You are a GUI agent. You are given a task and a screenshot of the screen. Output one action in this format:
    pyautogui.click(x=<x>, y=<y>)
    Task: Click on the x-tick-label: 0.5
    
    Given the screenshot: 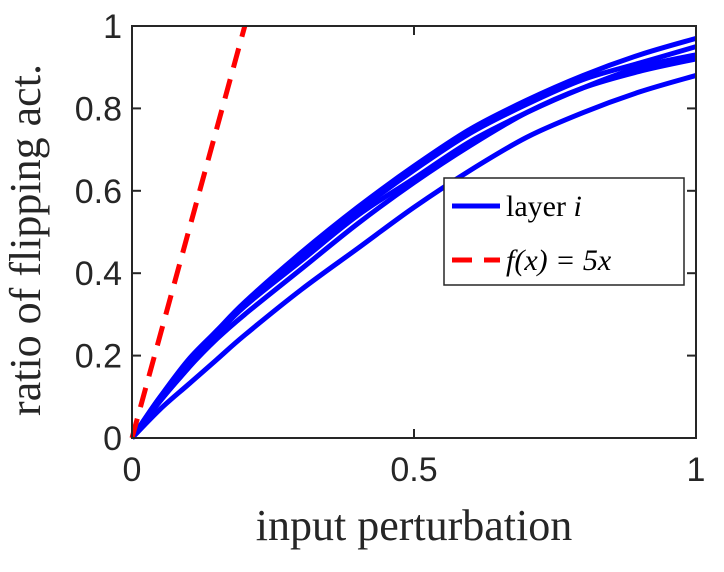 What is the action you would take?
    pyautogui.click(x=413, y=470)
    